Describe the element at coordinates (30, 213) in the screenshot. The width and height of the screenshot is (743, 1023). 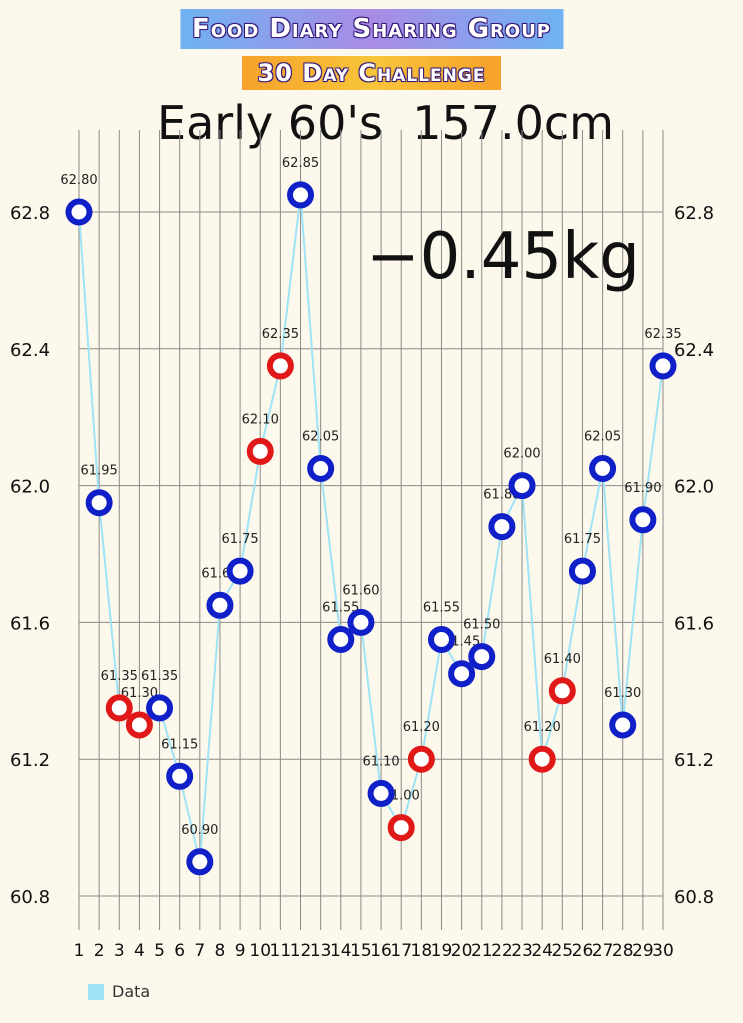
I see `y-tick-label-left: 62.8` at that location.